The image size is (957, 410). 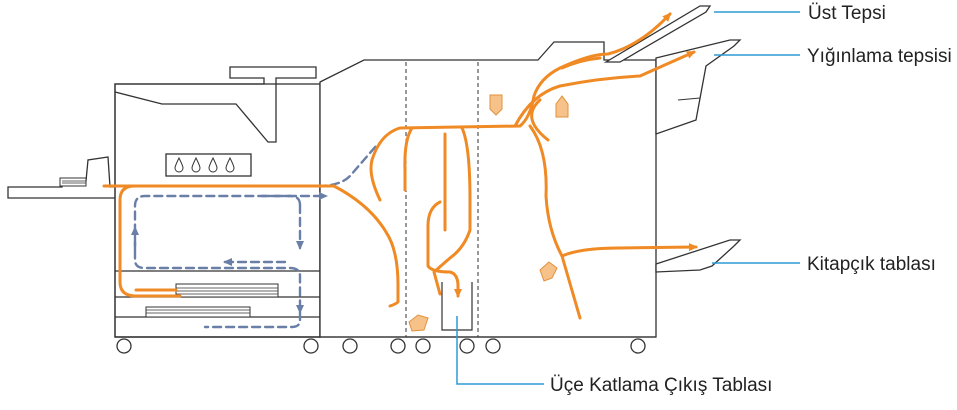 I want to click on leader-trifold-tray, so click(x=500, y=350).